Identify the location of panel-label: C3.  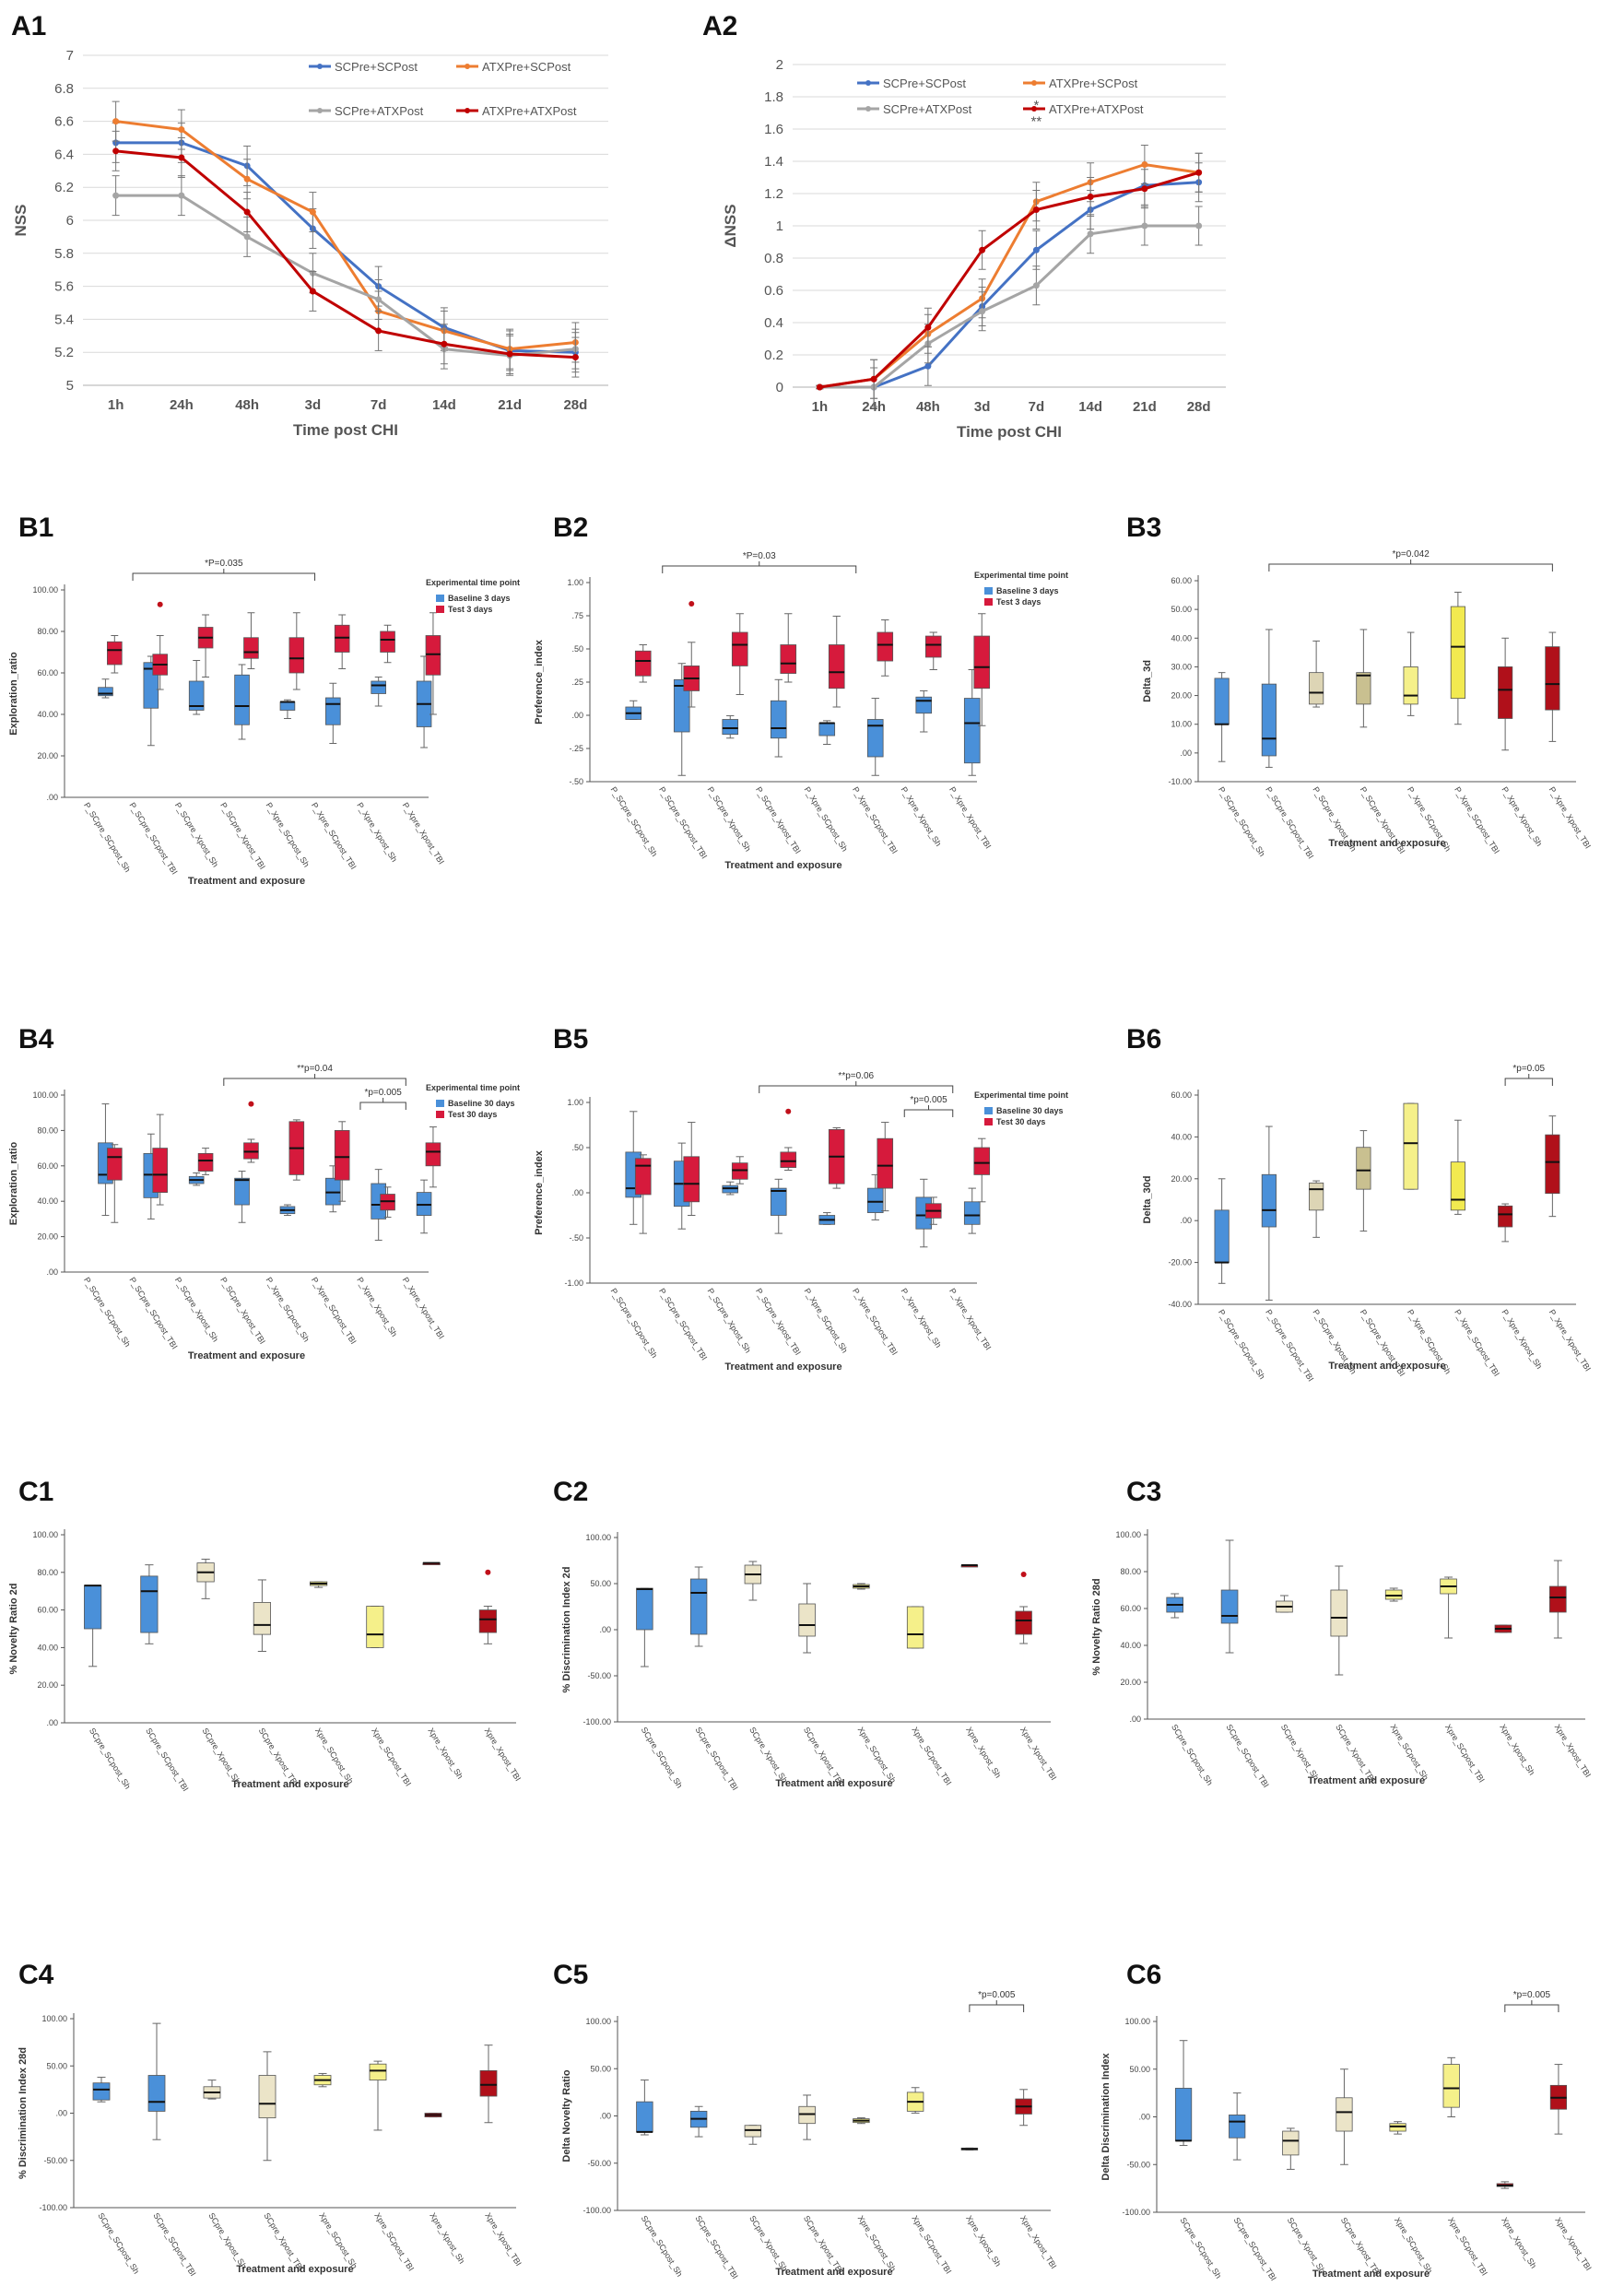
(1143, 1492).